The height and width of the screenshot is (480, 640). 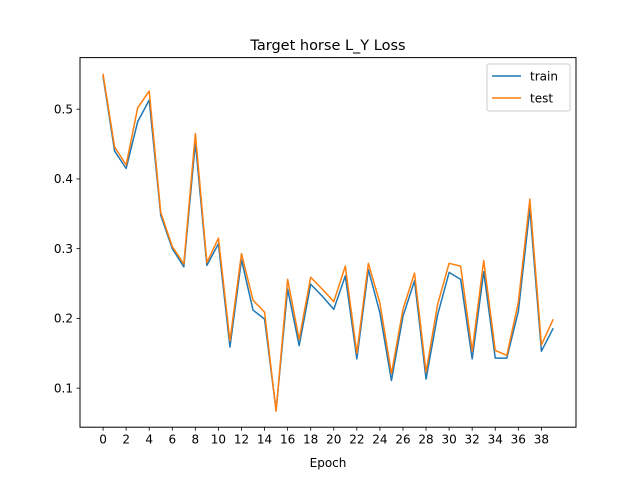 I want to click on x-tick-label: 20, so click(x=333, y=440).